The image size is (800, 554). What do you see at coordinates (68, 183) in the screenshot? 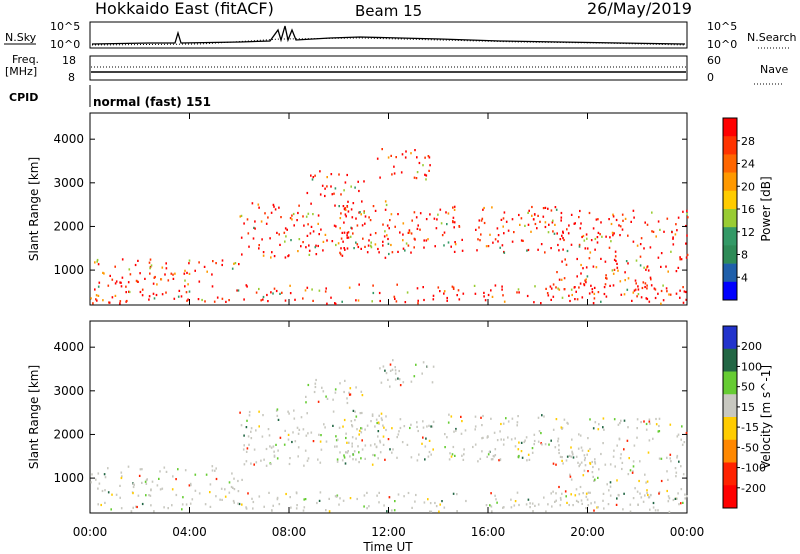
I see `y-tick-label: 3000` at bounding box center [68, 183].